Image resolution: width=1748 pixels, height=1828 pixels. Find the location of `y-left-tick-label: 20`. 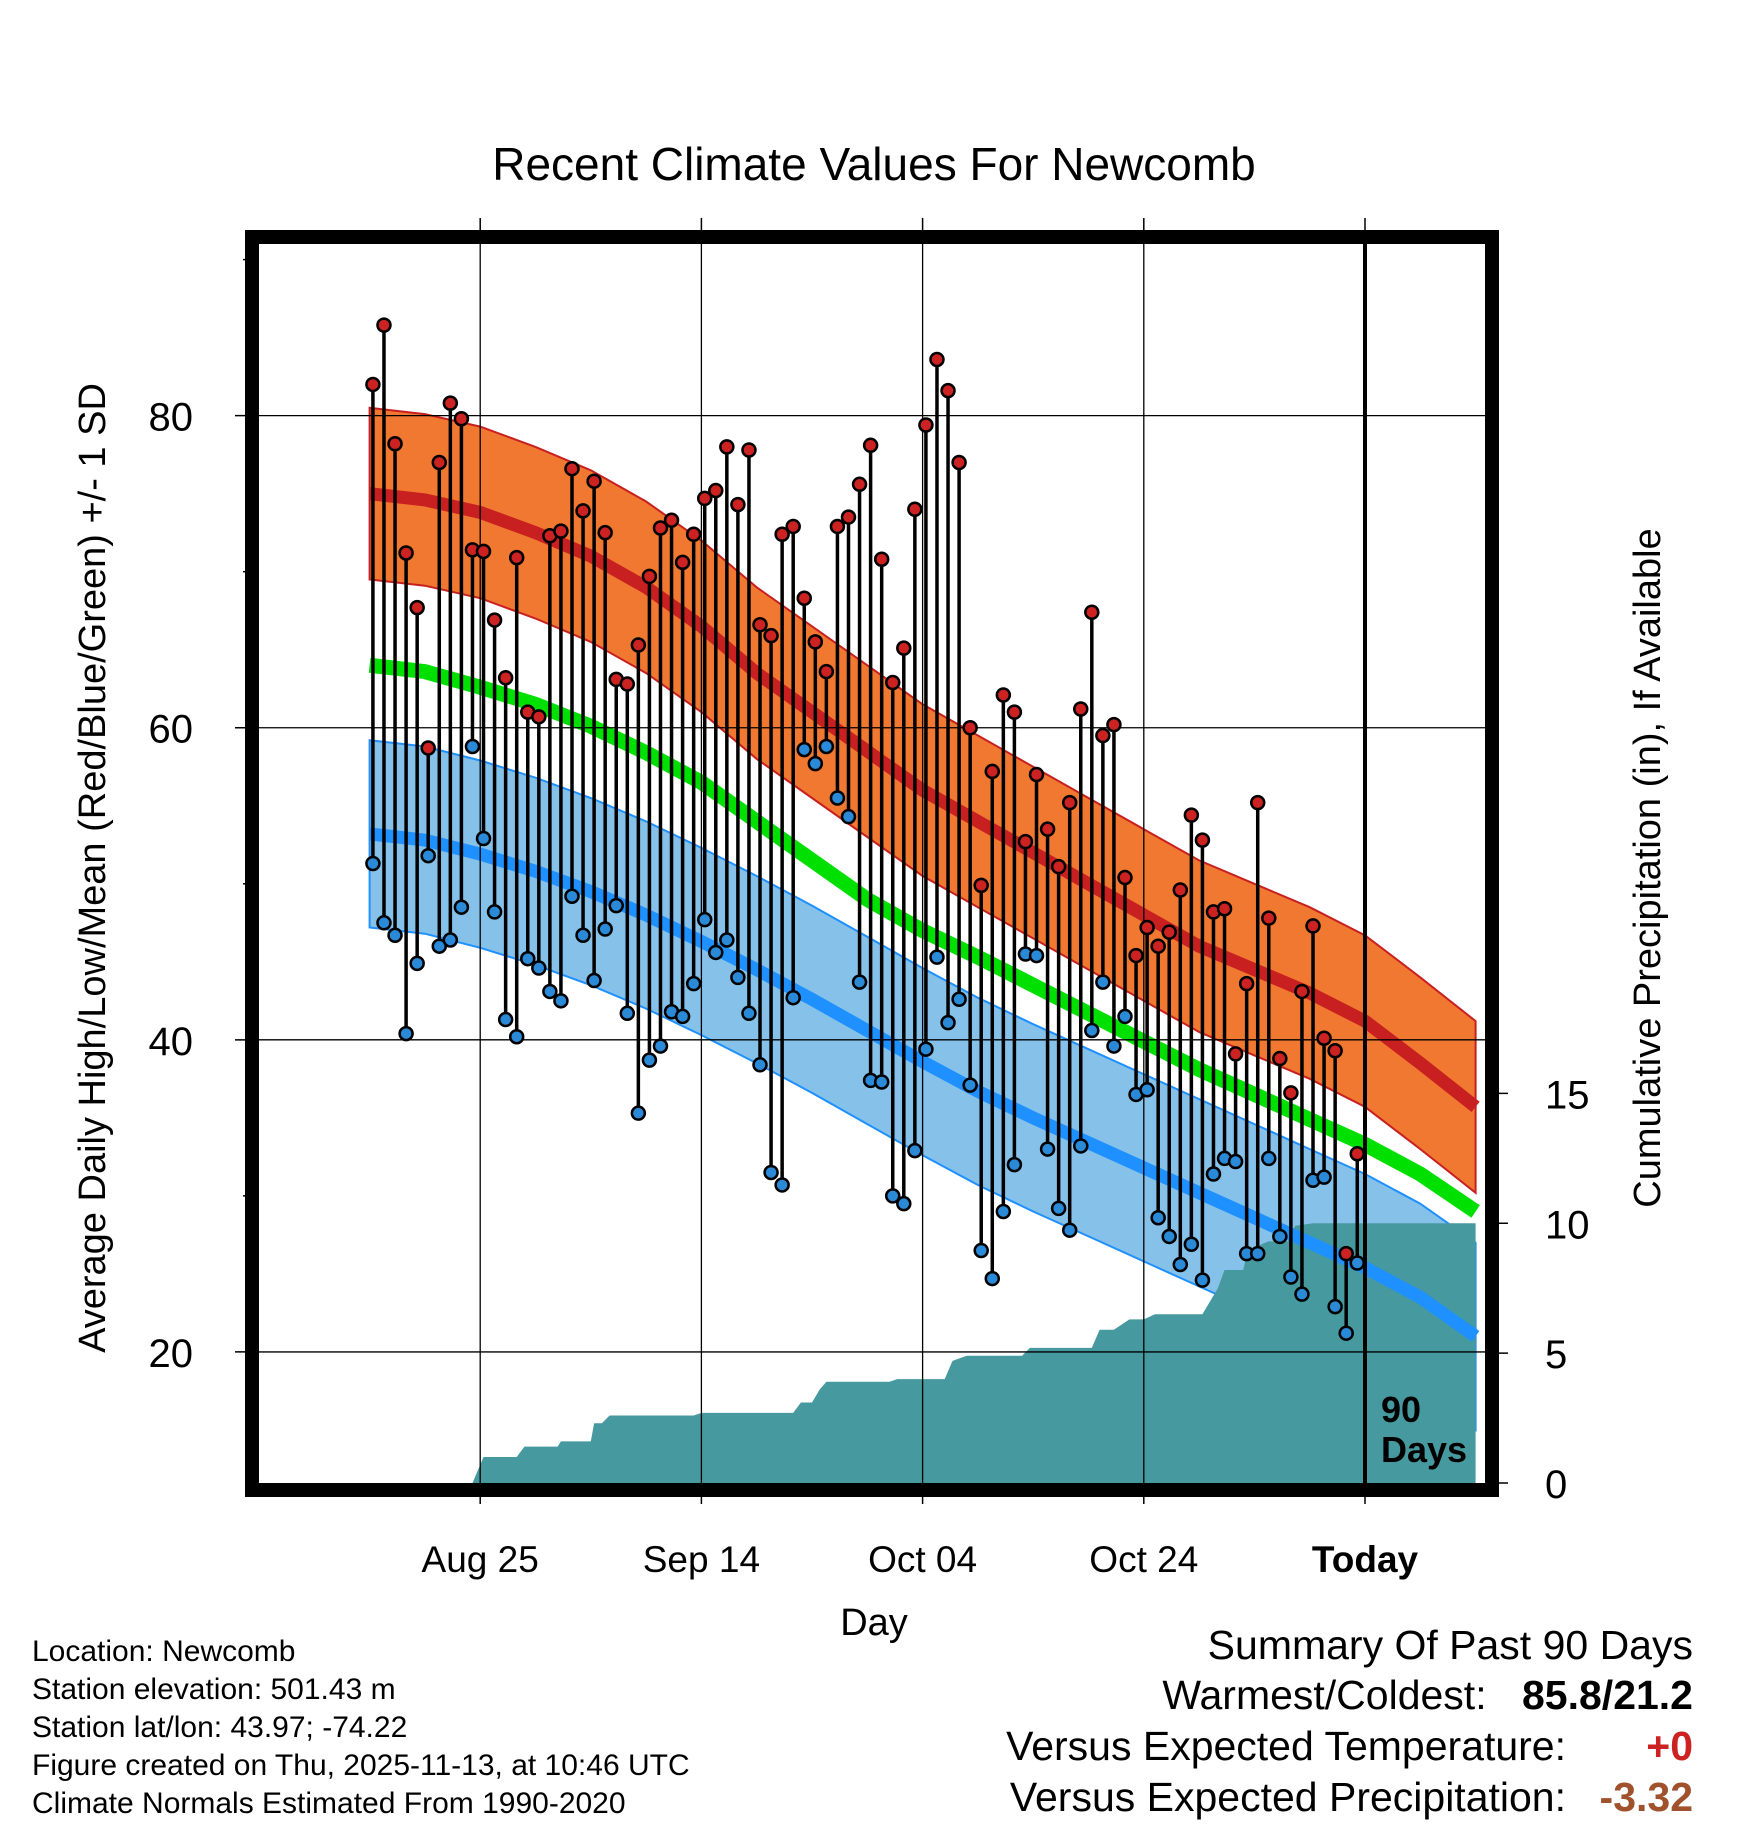

y-left-tick-label: 20 is located at coordinates (171, 1354).